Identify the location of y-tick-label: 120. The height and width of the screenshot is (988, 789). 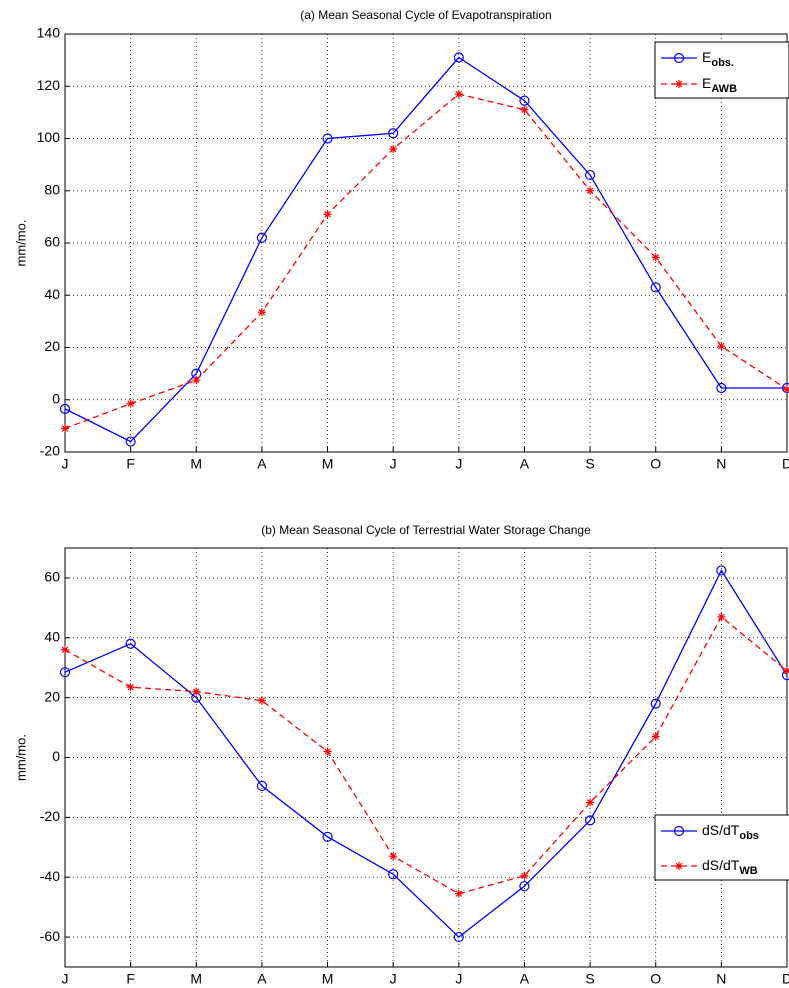
(49, 85).